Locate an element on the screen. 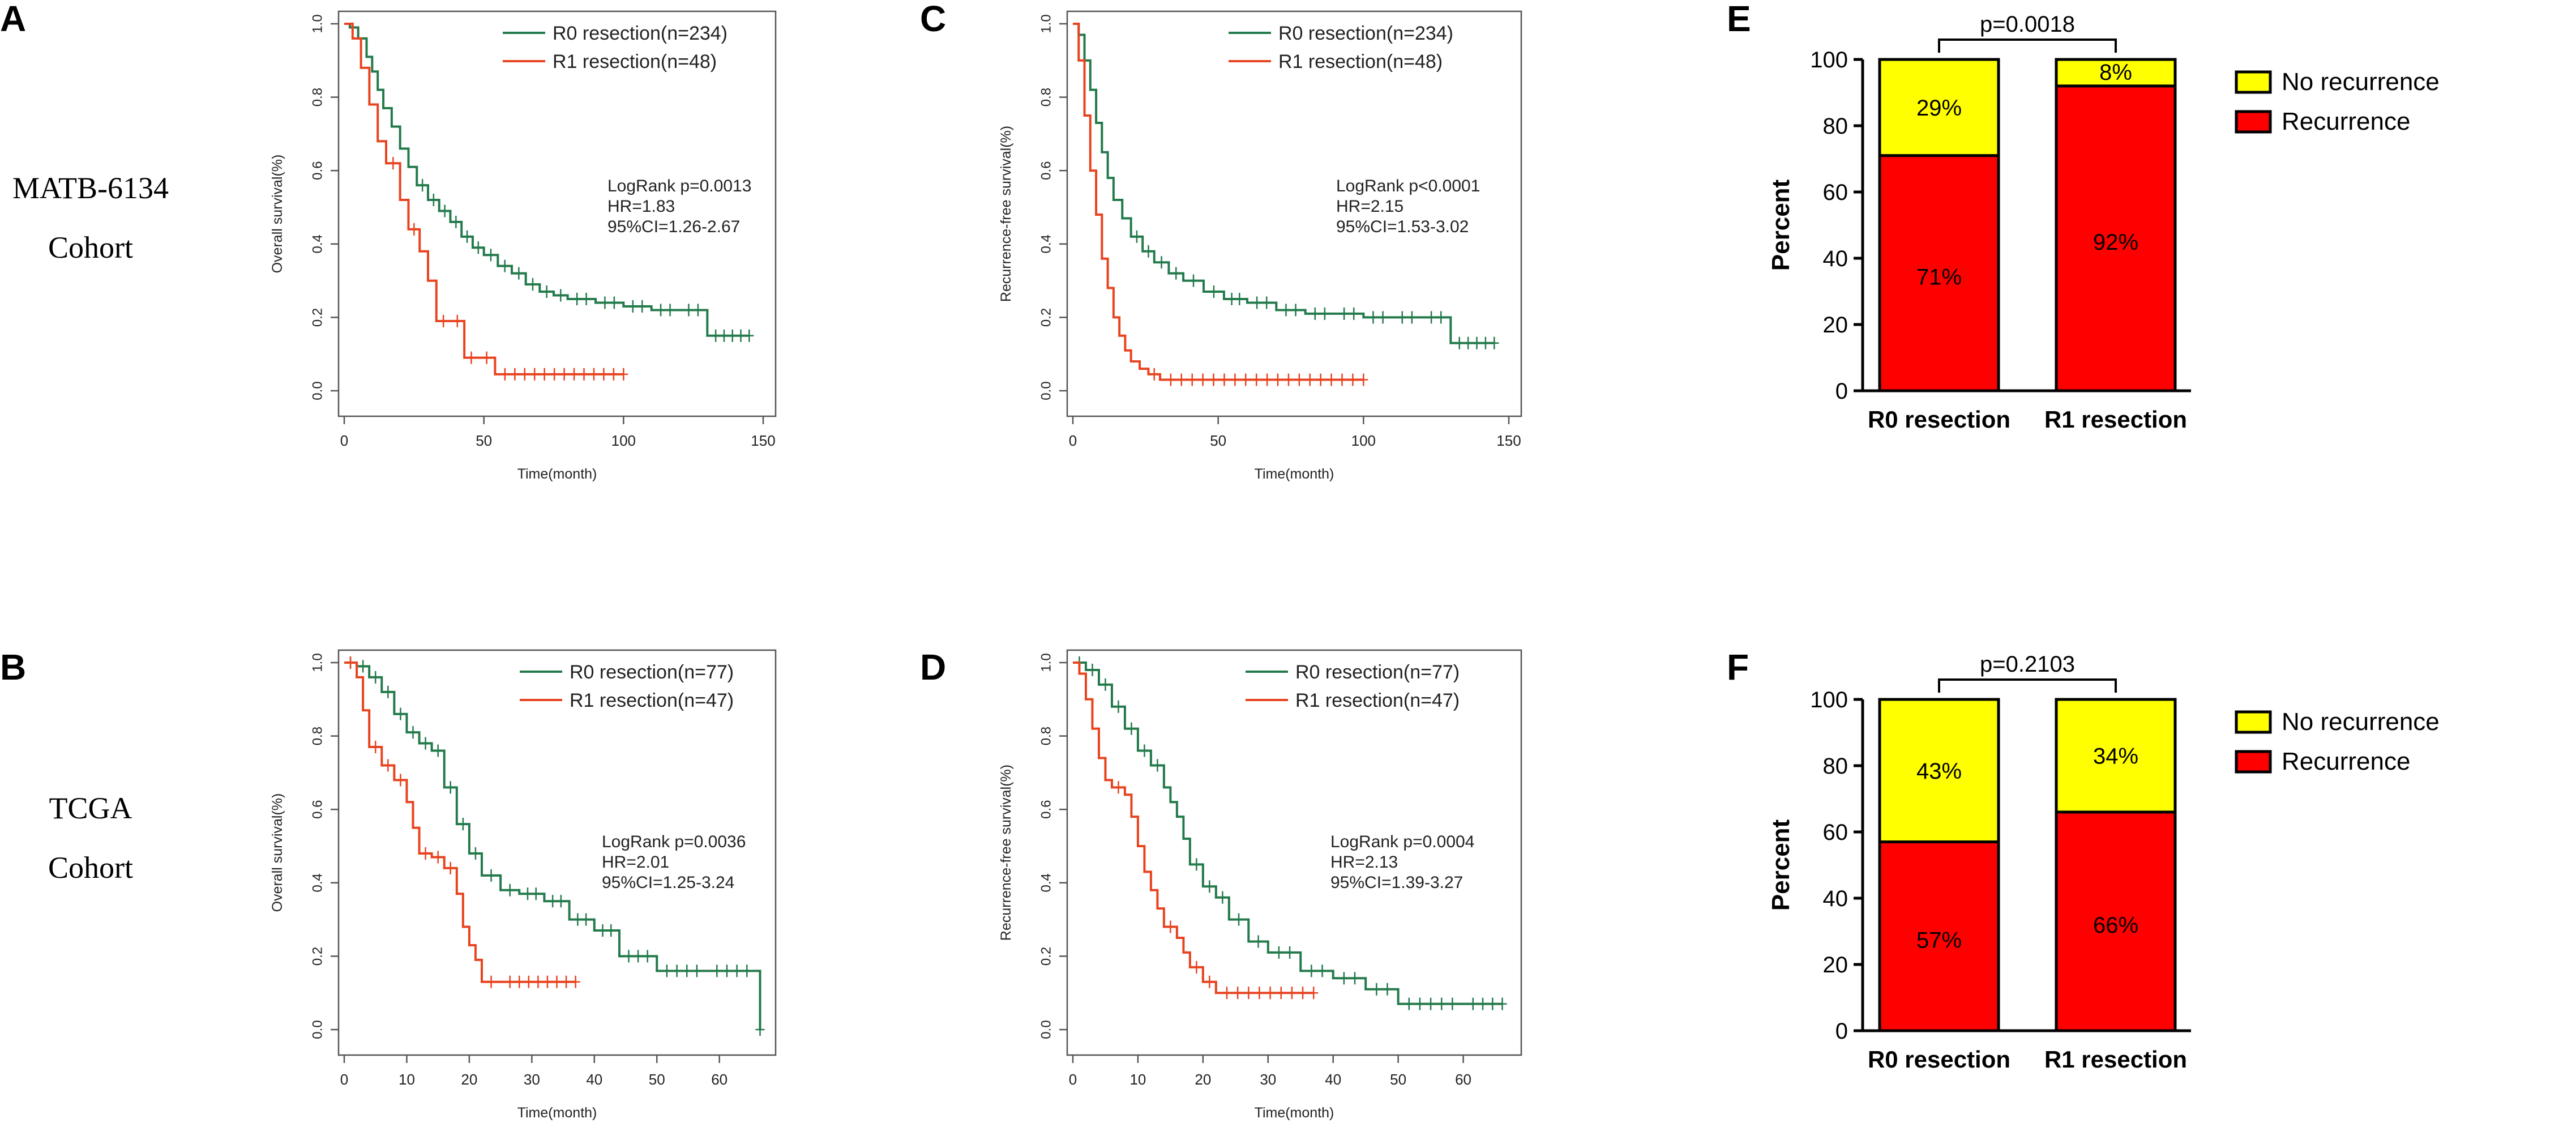  stat-text: LogRank p=0.0004 is located at coordinates (1402, 842).